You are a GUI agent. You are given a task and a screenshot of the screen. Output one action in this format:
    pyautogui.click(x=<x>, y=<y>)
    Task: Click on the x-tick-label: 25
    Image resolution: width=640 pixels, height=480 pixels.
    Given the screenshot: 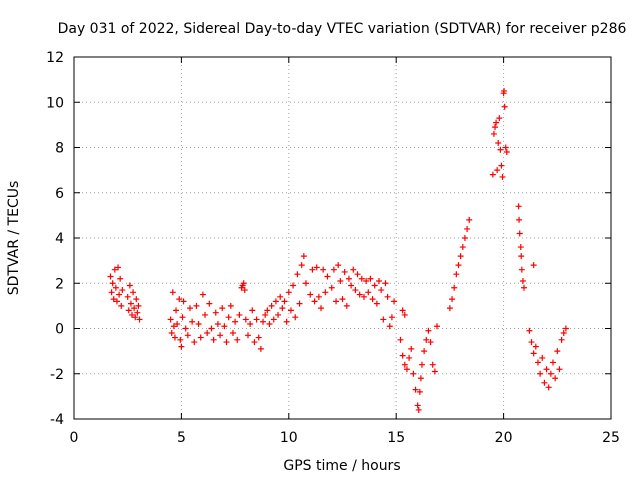 What is the action you would take?
    pyautogui.click(x=611, y=438)
    